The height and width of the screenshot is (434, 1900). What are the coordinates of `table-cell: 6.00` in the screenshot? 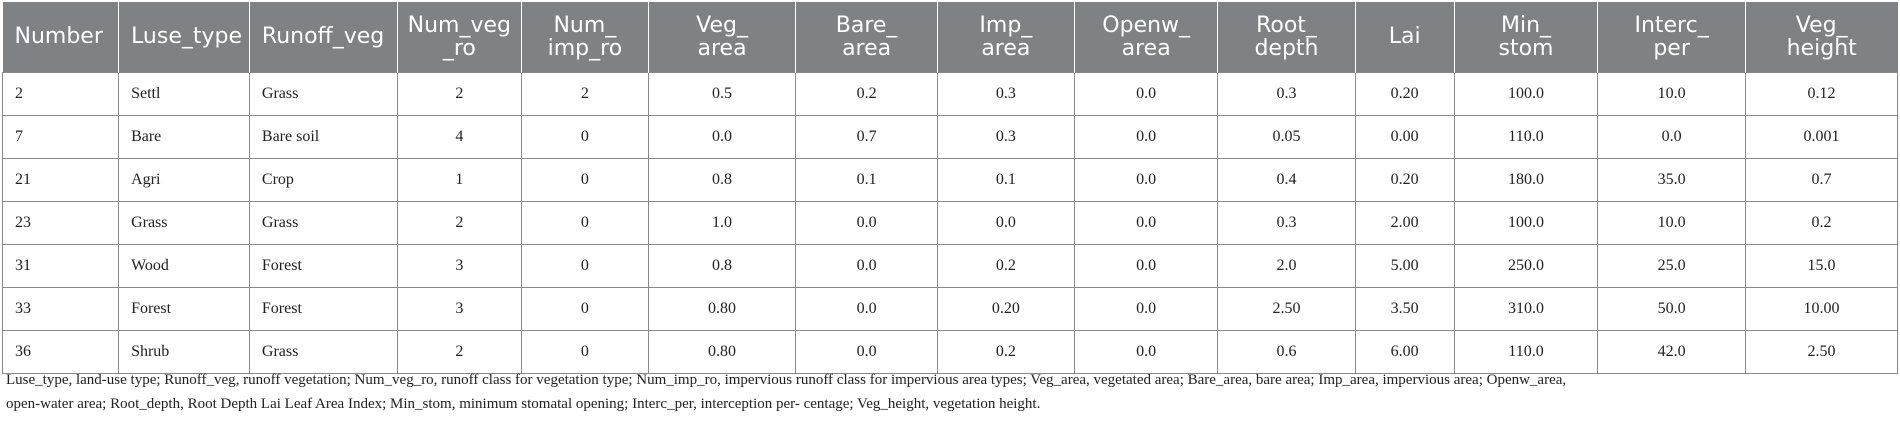 It's located at (1404, 352).